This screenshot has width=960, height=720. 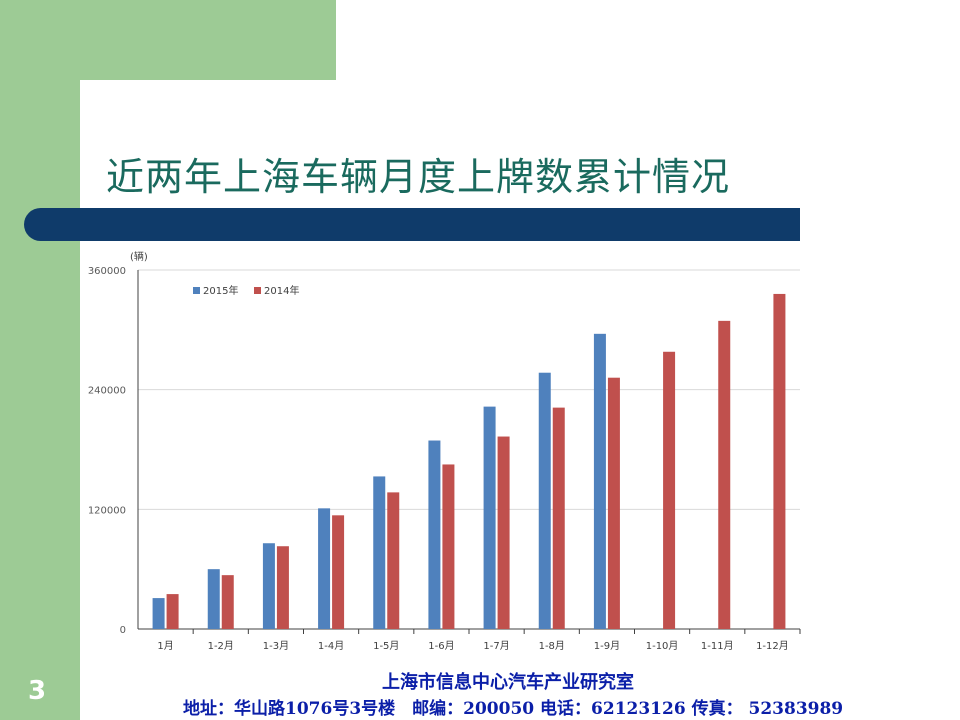 What do you see at coordinates (168, 40) in the screenshot?
I see `green-header-block` at bounding box center [168, 40].